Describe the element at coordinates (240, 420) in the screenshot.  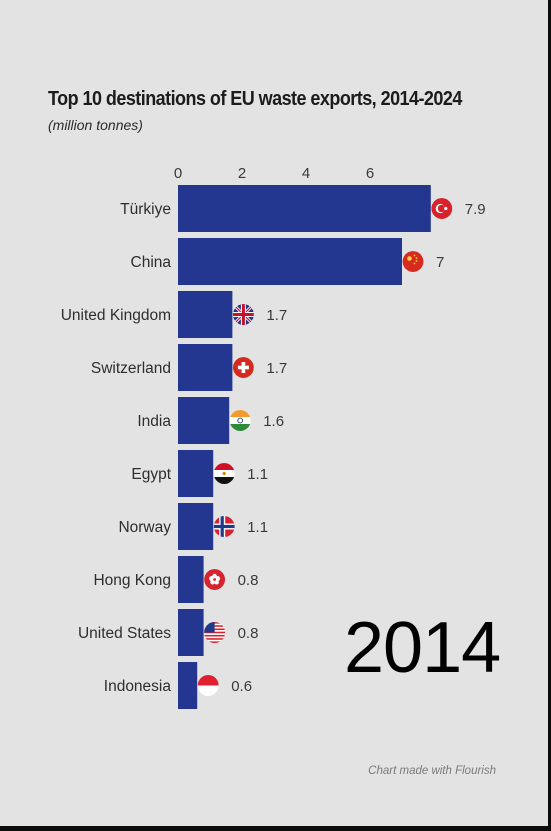
I see `india-flag-icon` at that location.